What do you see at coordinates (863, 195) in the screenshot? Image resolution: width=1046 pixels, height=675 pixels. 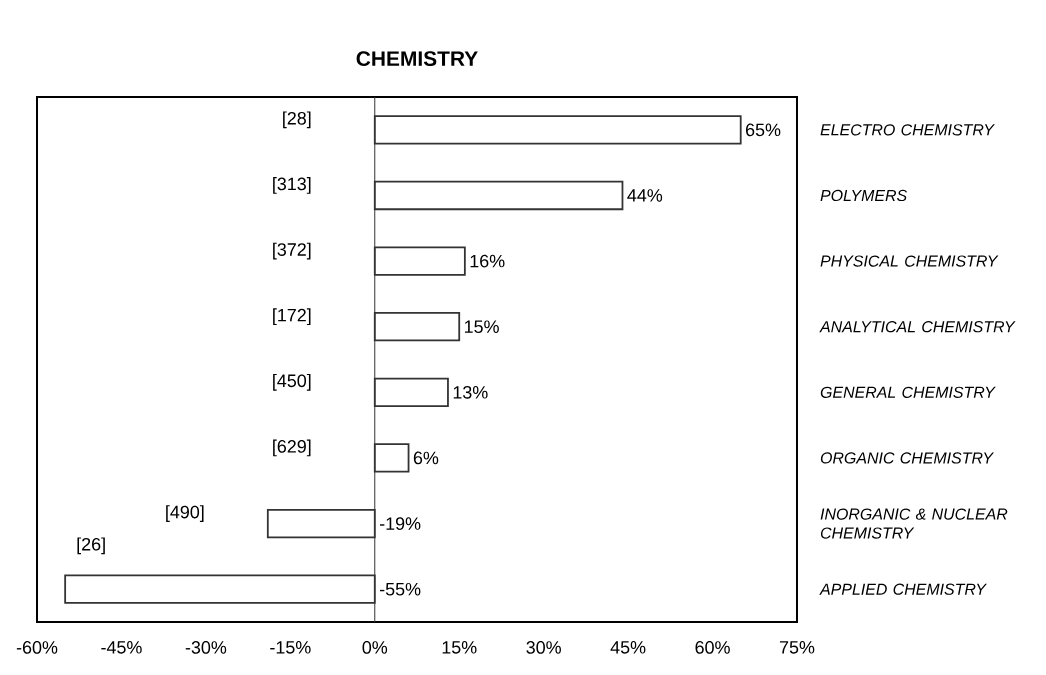 I see `y-tick-label: POLYMERS` at bounding box center [863, 195].